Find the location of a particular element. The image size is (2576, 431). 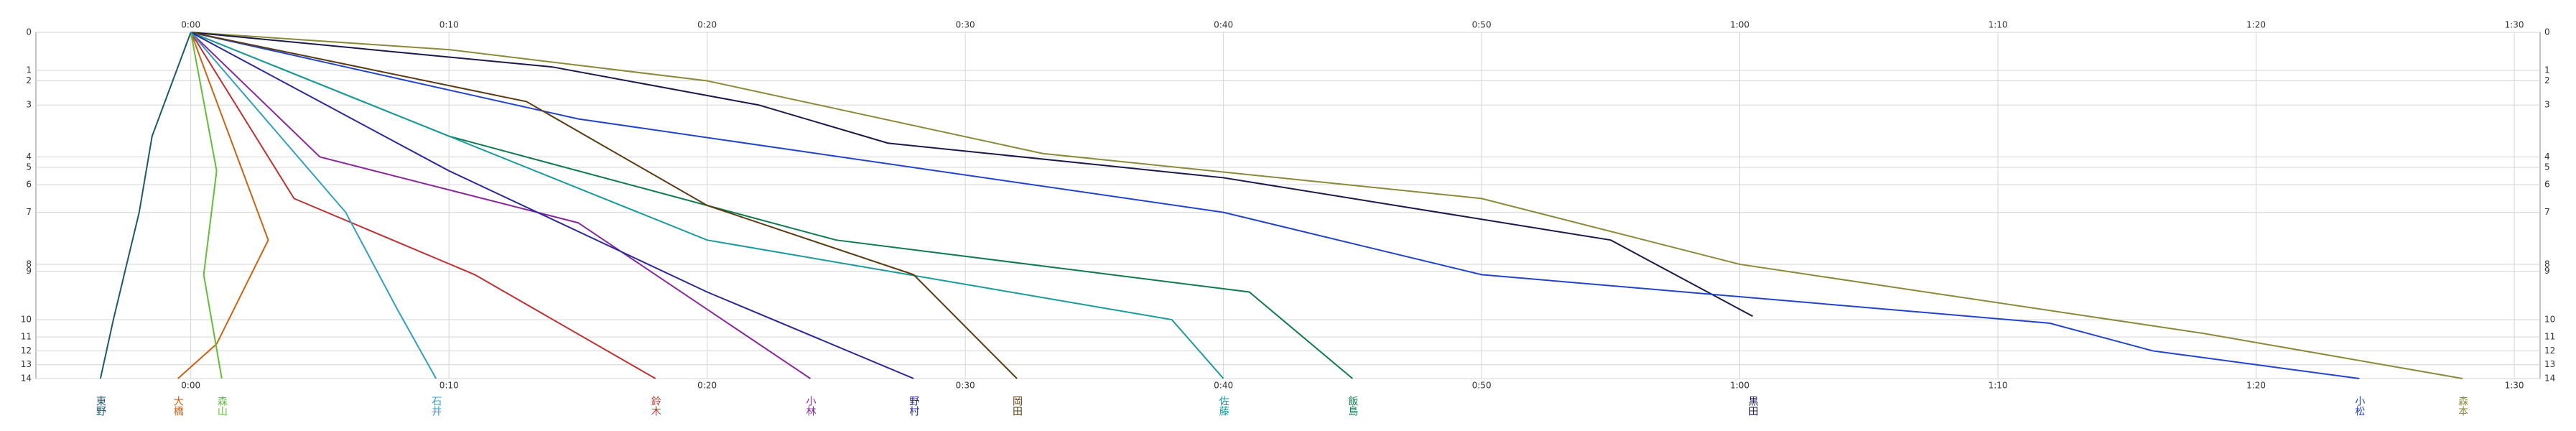

series-name: 黒田 is located at coordinates (1753, 406).